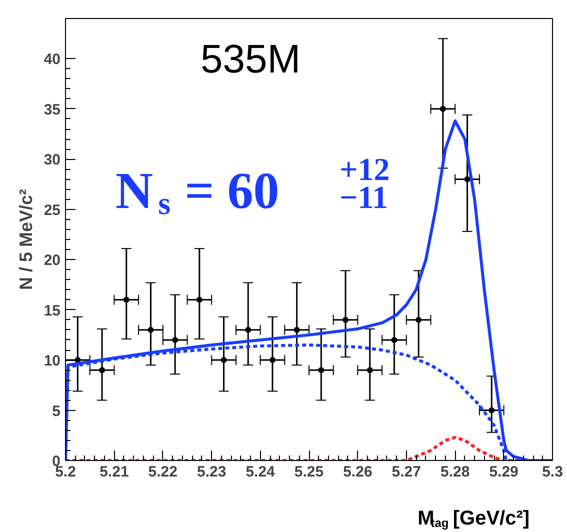 Image resolution: width=567 pixels, height=532 pixels. Describe the element at coordinates (52, 261) in the screenshot. I see `y-tick-label: 20` at that location.